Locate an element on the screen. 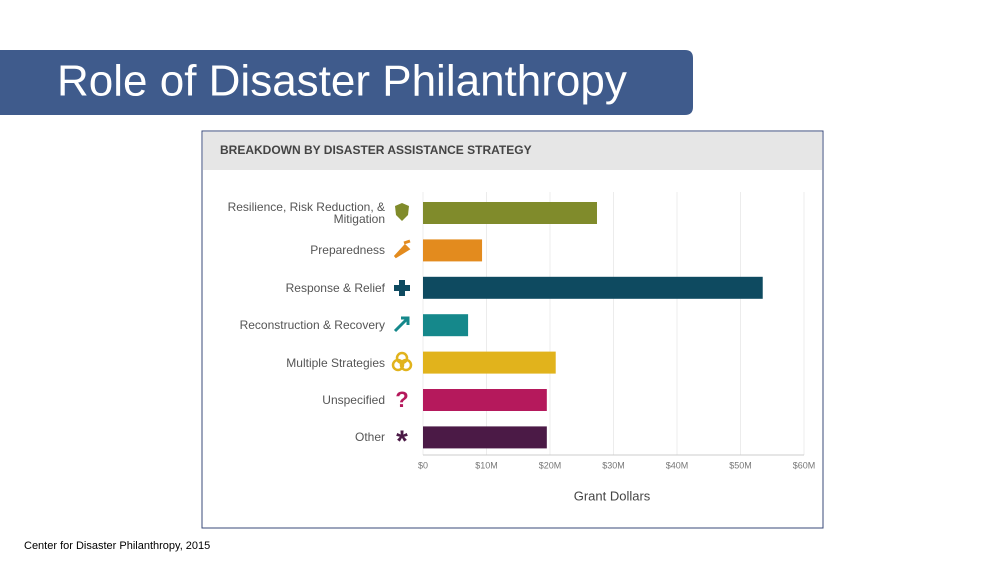 This screenshot has width=1000, height=563. title-bar is located at coordinates (346, 82).